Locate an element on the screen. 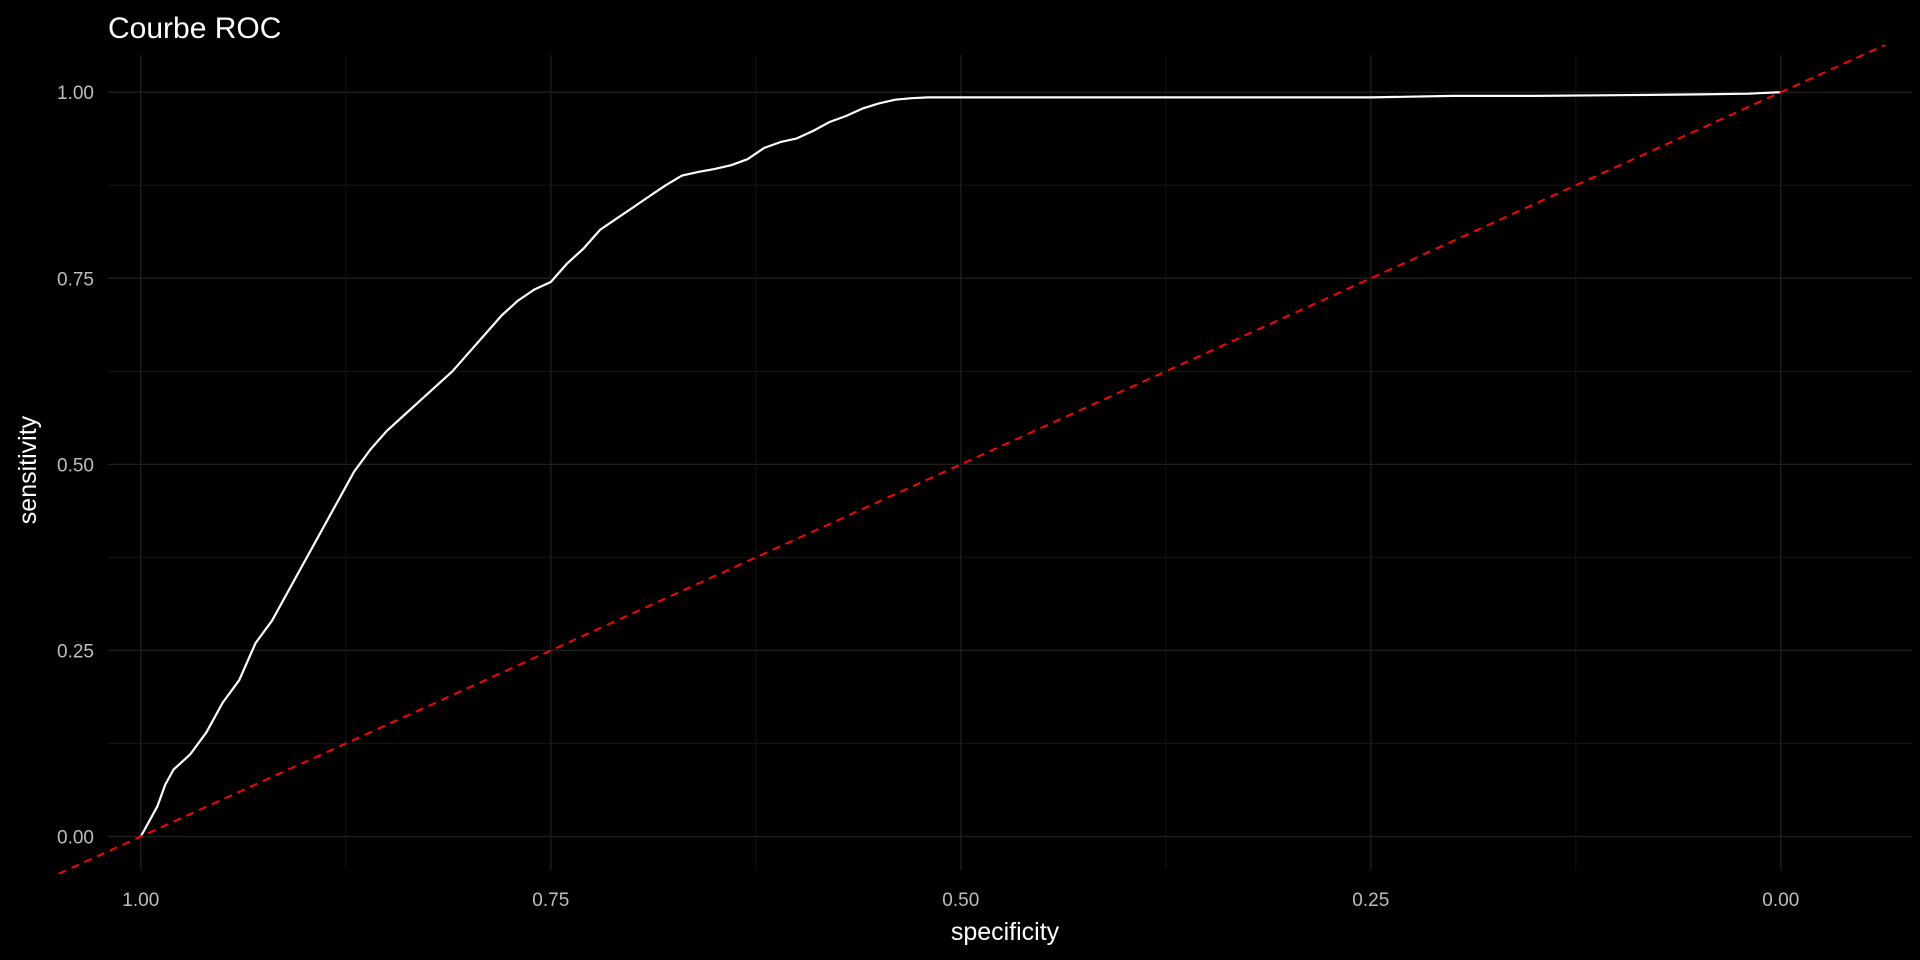 The image size is (1920, 960). y-tick-label: 0.50 is located at coordinates (75, 465).